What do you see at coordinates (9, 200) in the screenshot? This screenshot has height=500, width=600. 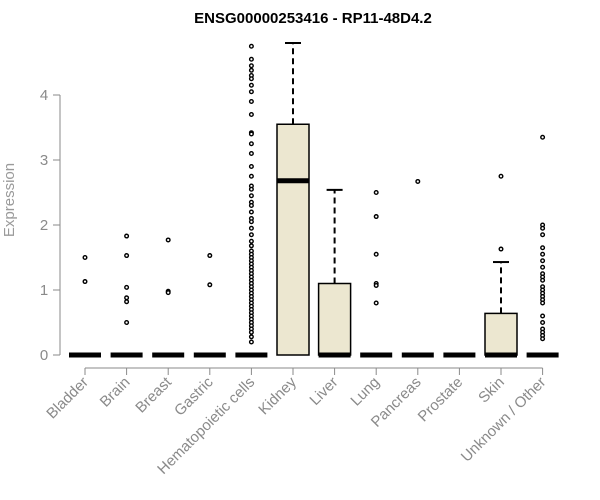 I see `y-axis-label: Expression` at bounding box center [9, 200].